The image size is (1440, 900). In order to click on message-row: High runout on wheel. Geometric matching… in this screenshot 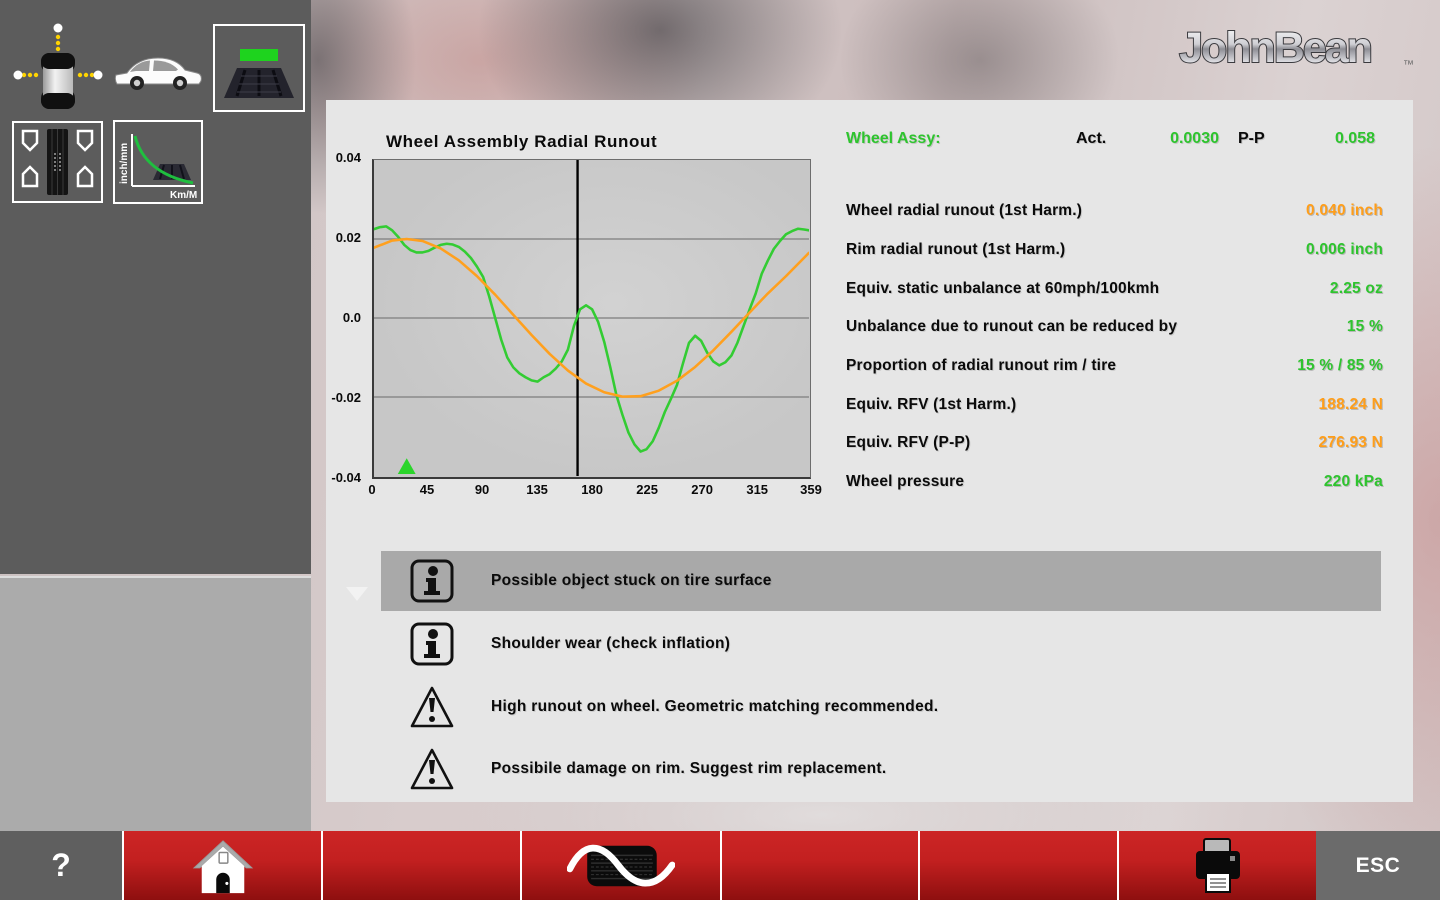, I will do `click(881, 707)`.